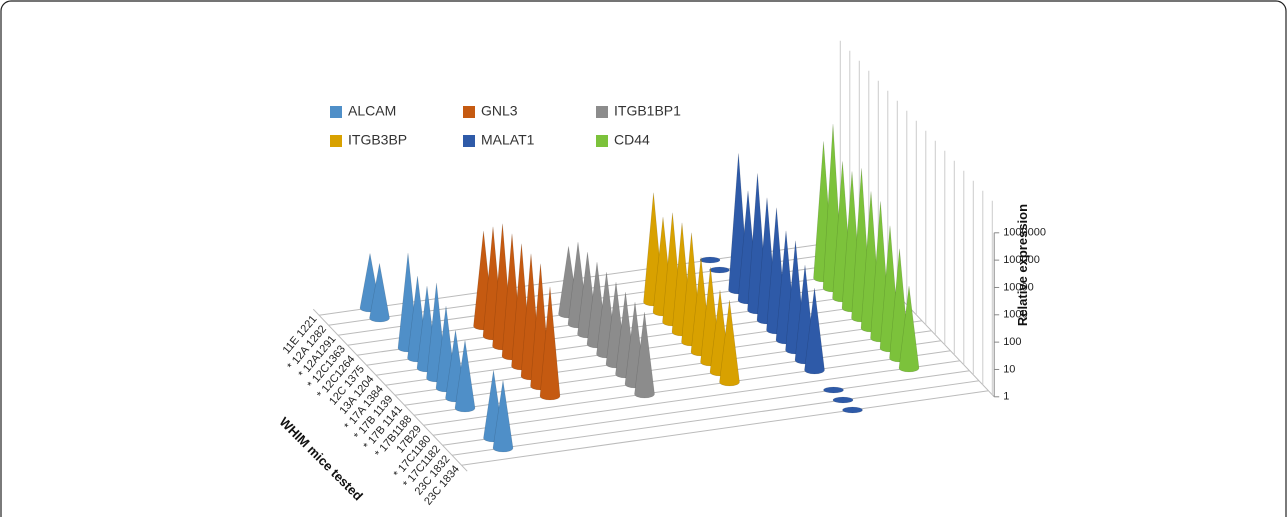 The width and height of the screenshot is (1287, 517). I want to click on legend-label: ITGB1BP1, so click(647, 111).